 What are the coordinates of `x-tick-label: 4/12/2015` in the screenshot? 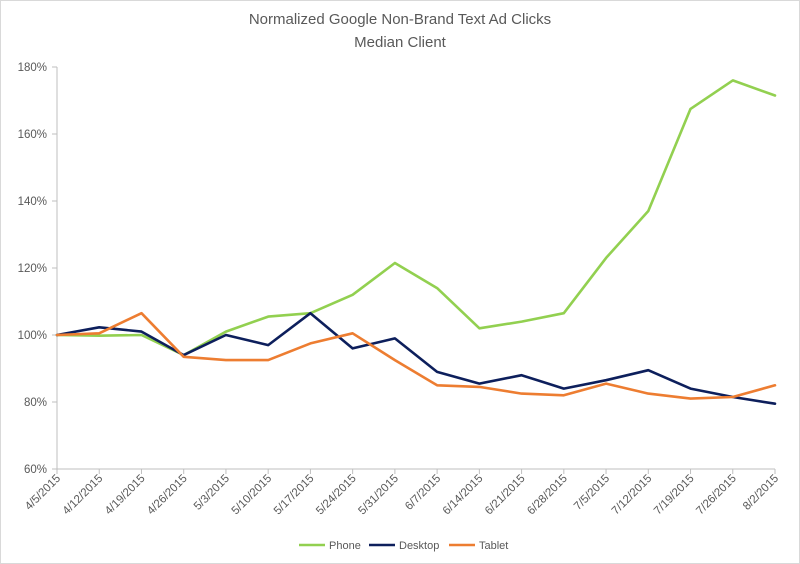 It's located at (83, 495).